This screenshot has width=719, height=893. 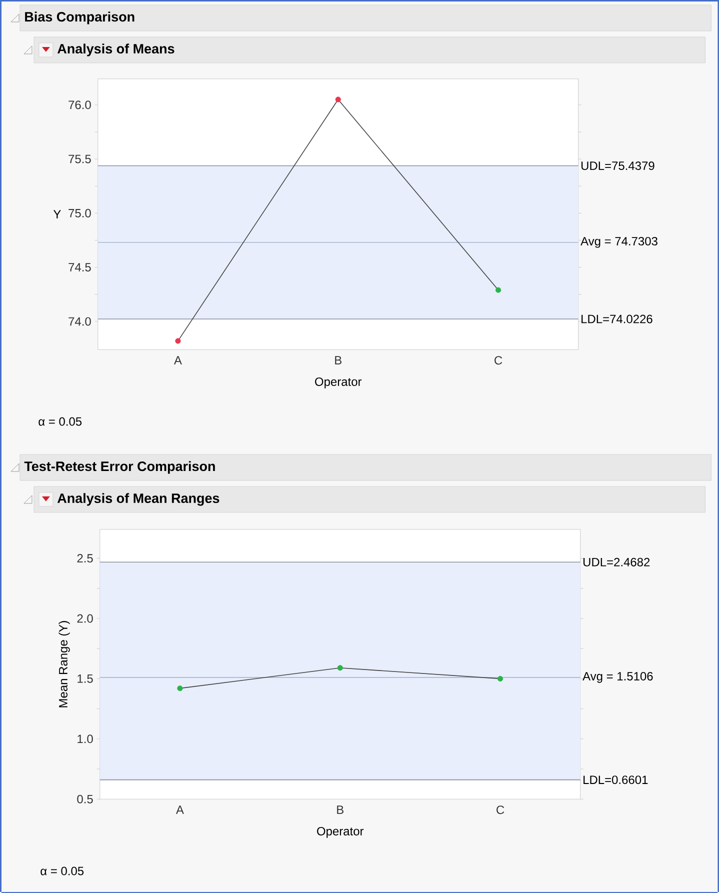 I want to click on y-axis-title: Mean Range (Y), so click(x=64, y=664).